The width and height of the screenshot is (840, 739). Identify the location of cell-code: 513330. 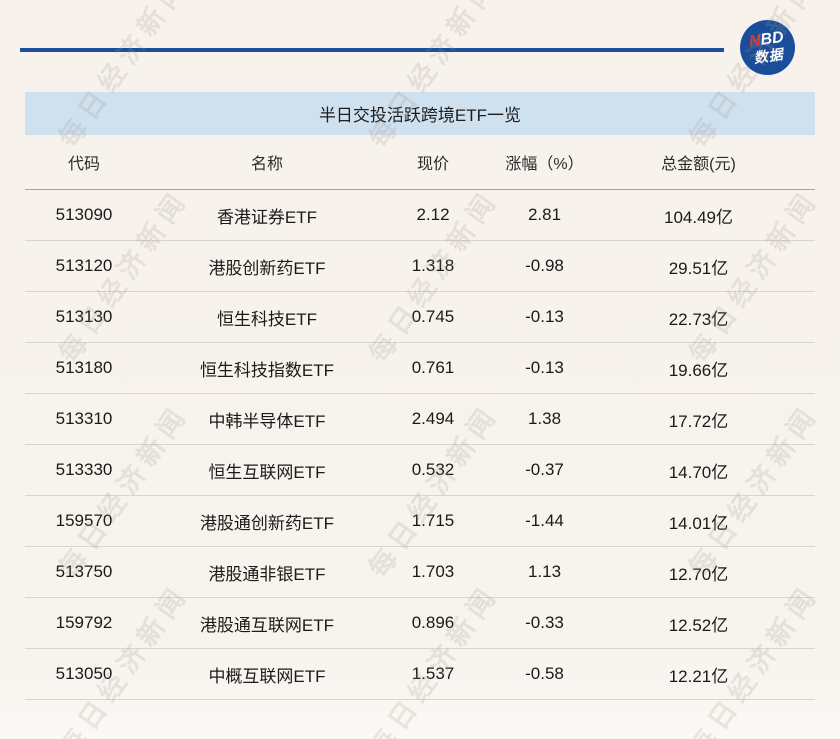
(84, 469).